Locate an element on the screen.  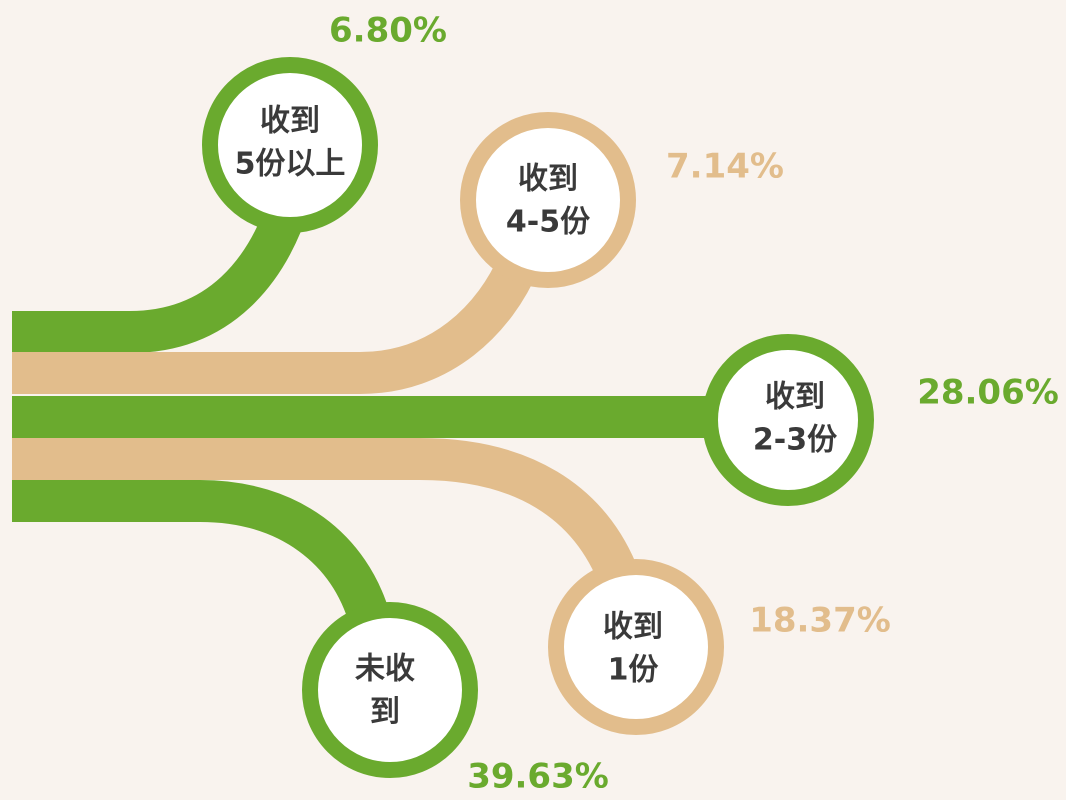
node-label: 1份 is located at coordinates (633, 670).